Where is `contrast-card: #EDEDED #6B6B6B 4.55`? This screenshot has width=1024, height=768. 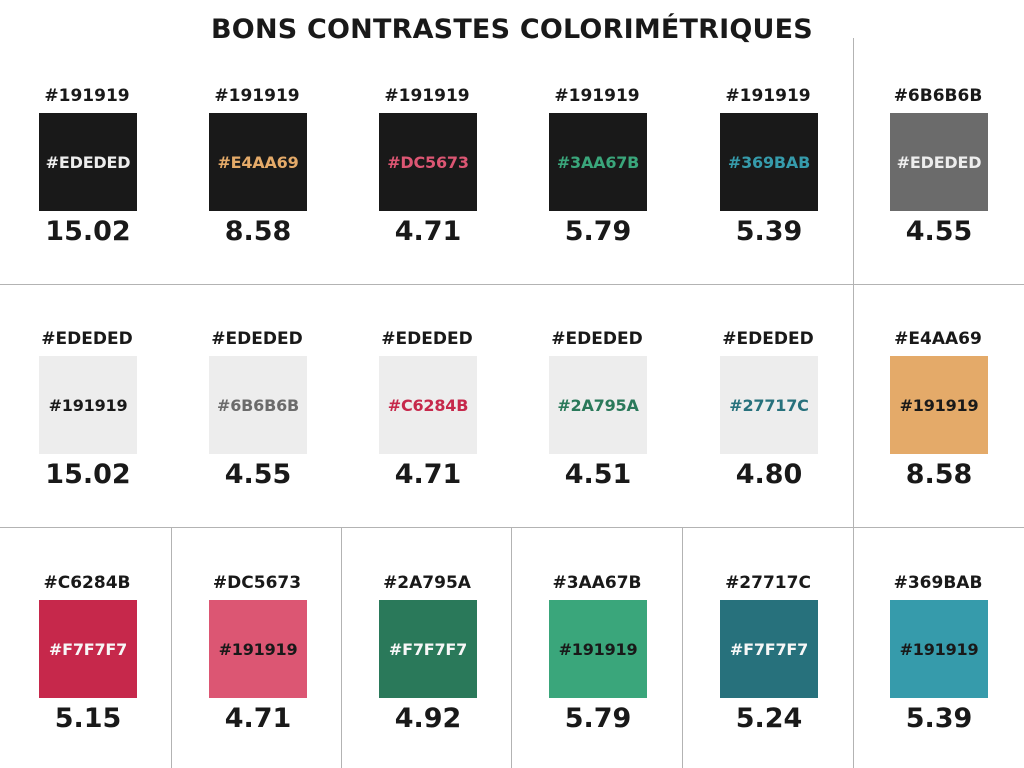
contrast-card: #EDEDED #6B6B6B 4.55 is located at coordinates (257, 409).